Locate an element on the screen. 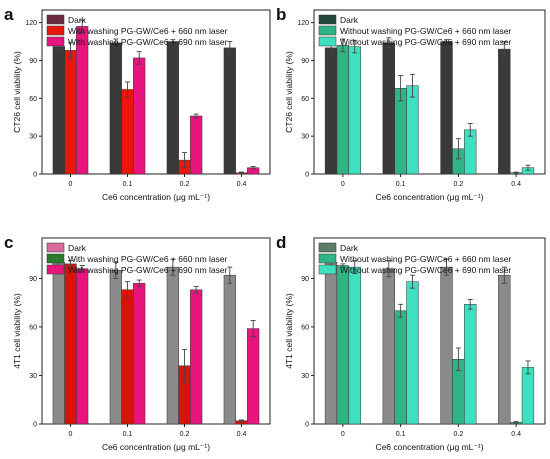  legend-label-1: With washing PG-GW/Ce6 + 660 nm laser is located at coordinates (148, 31).